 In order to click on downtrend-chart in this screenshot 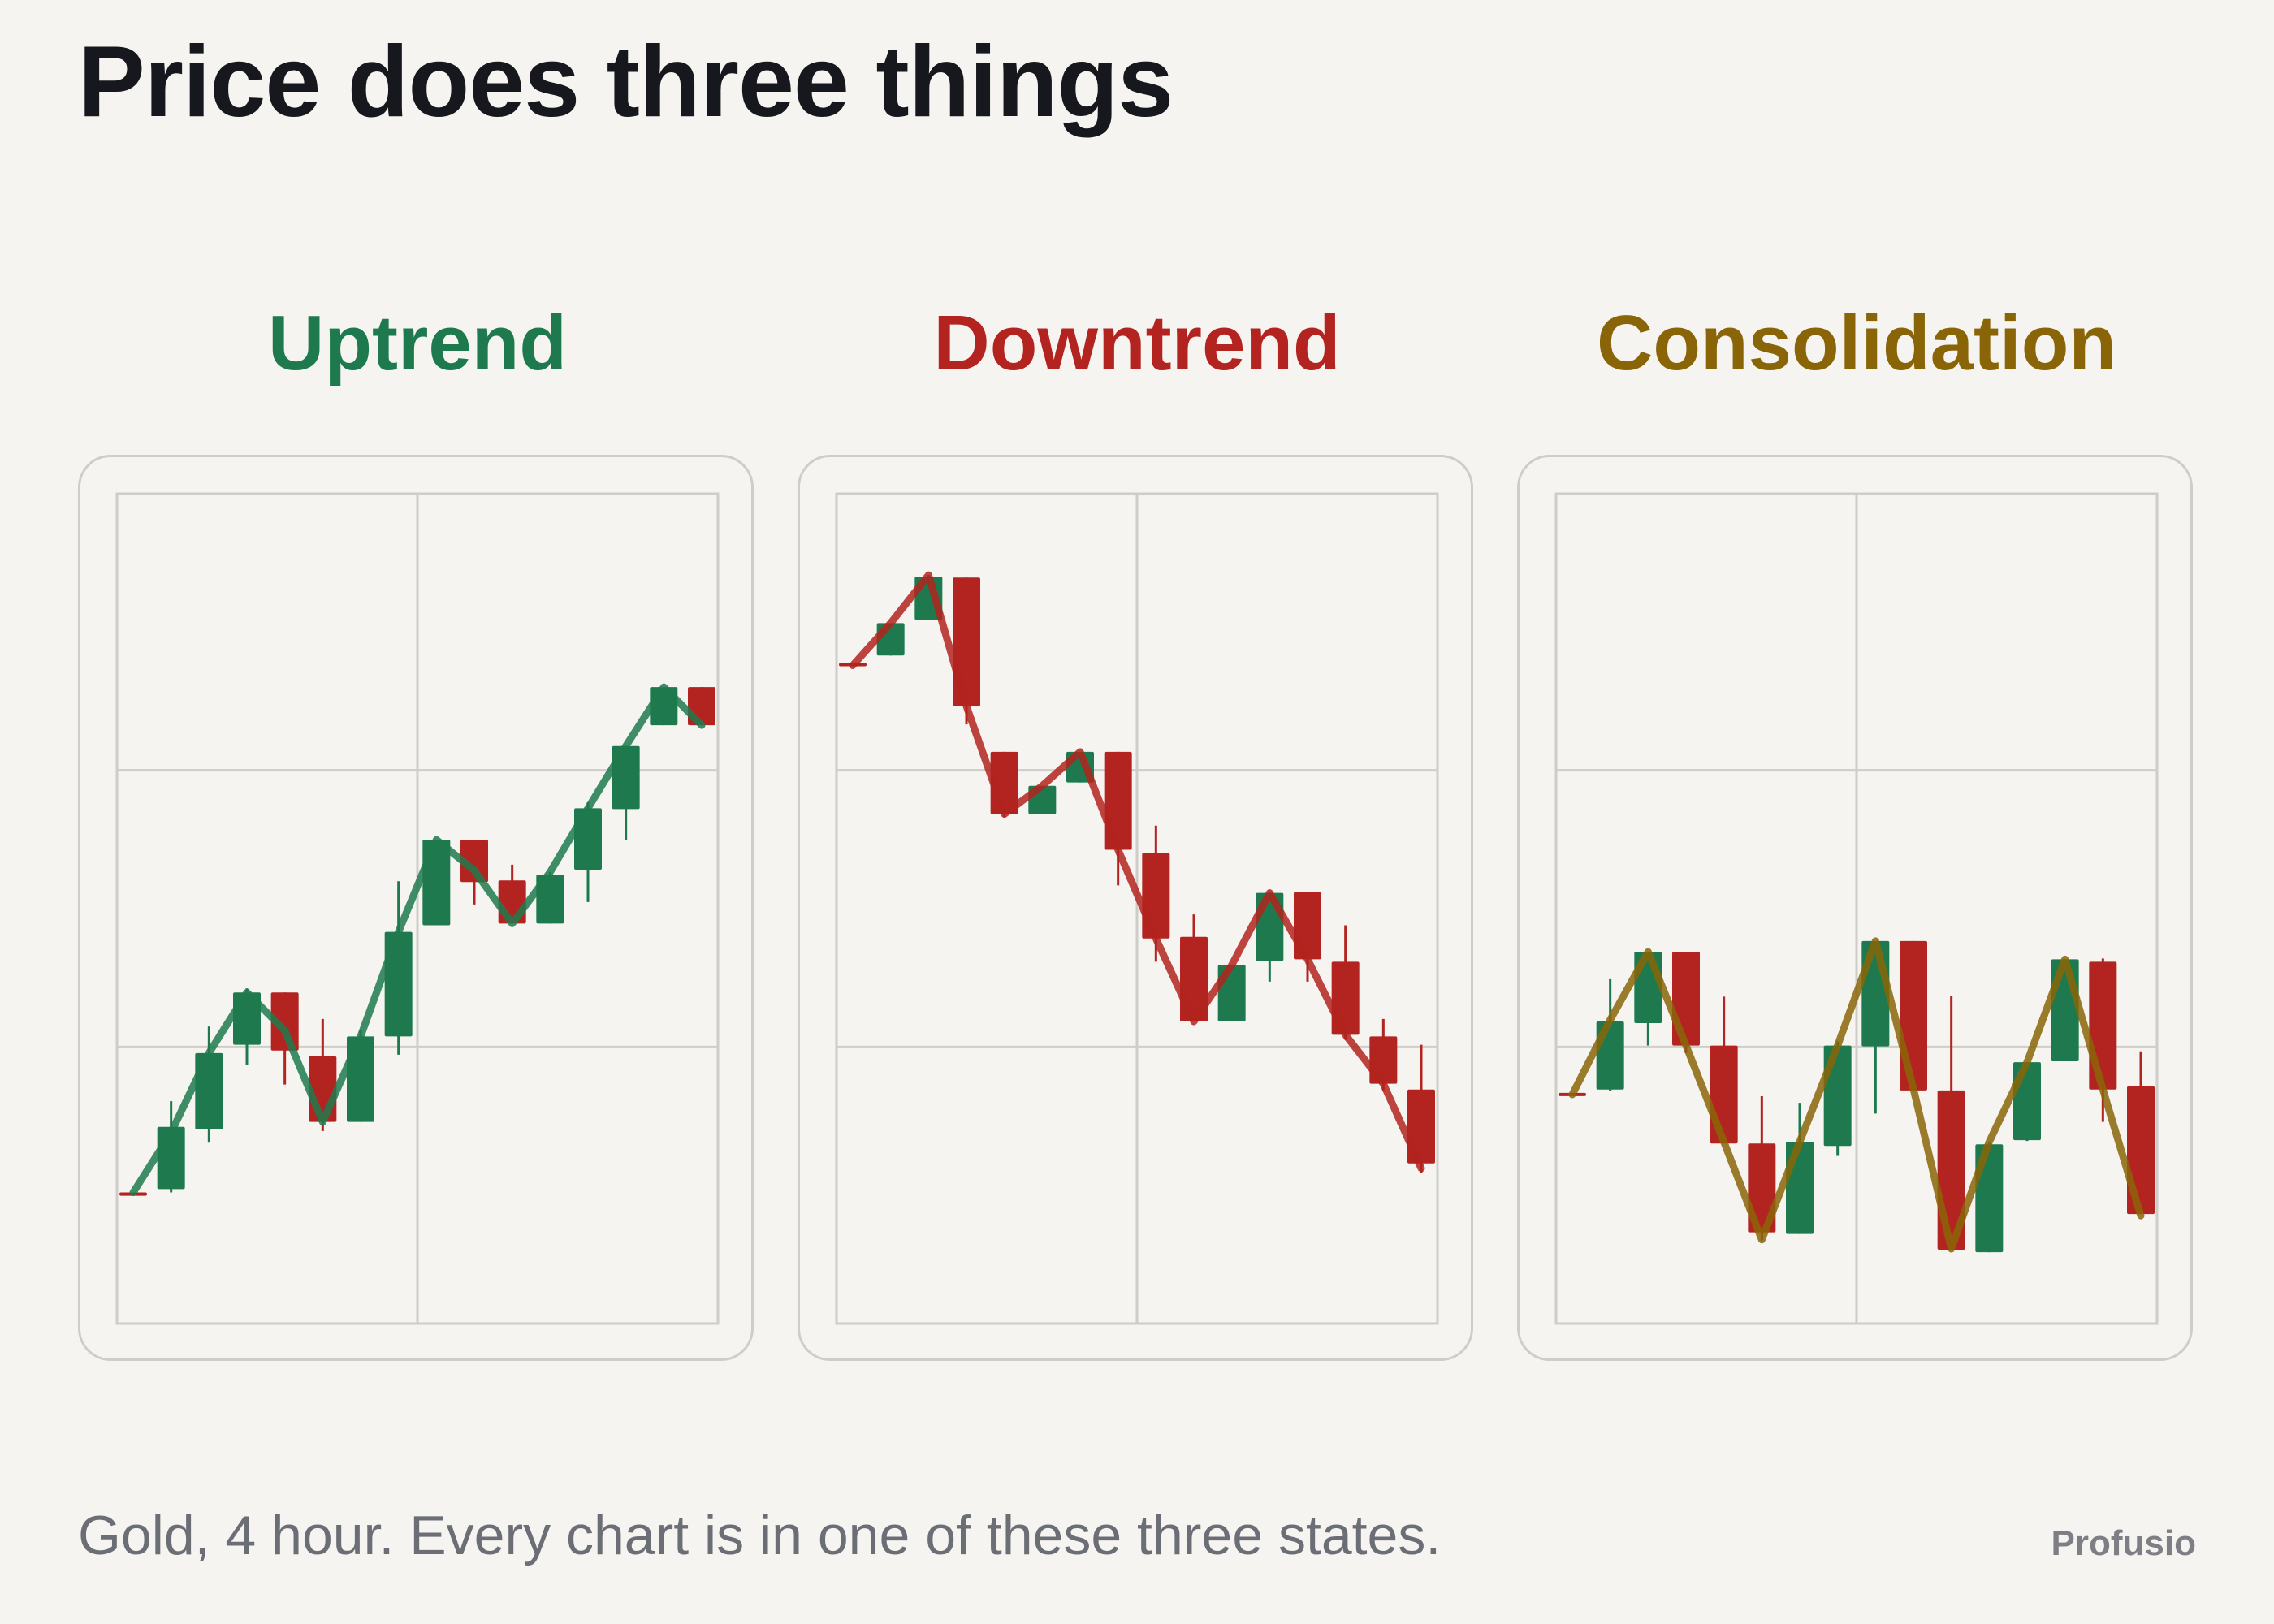, I will do `click(1137, 909)`.